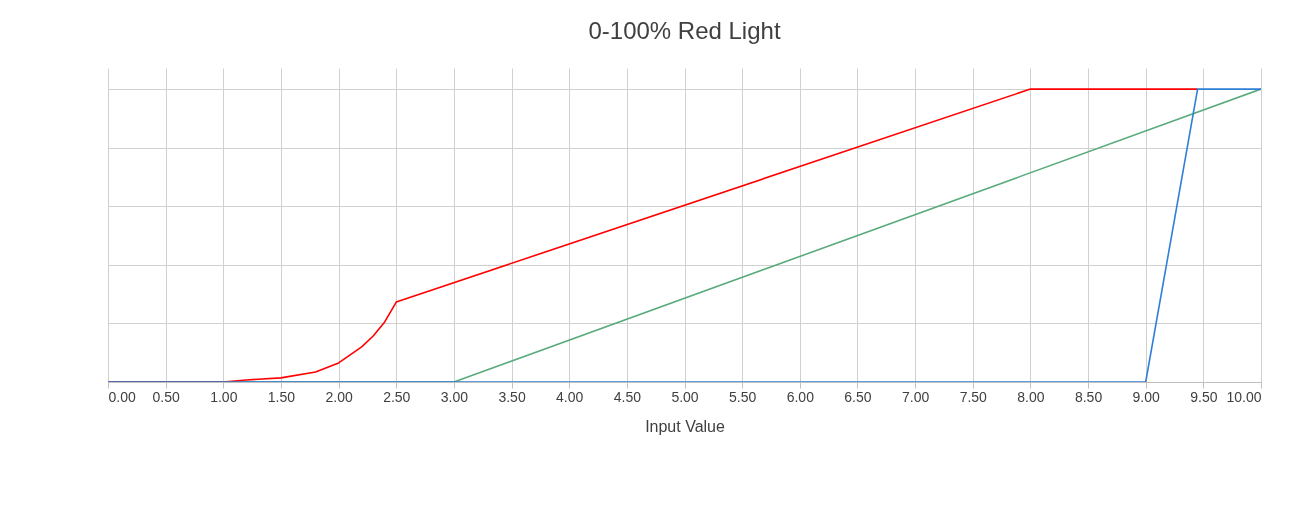 This screenshot has width=1289, height=505. What do you see at coordinates (1244, 396) in the screenshot?
I see `x-tick-label: 10.00` at bounding box center [1244, 396].